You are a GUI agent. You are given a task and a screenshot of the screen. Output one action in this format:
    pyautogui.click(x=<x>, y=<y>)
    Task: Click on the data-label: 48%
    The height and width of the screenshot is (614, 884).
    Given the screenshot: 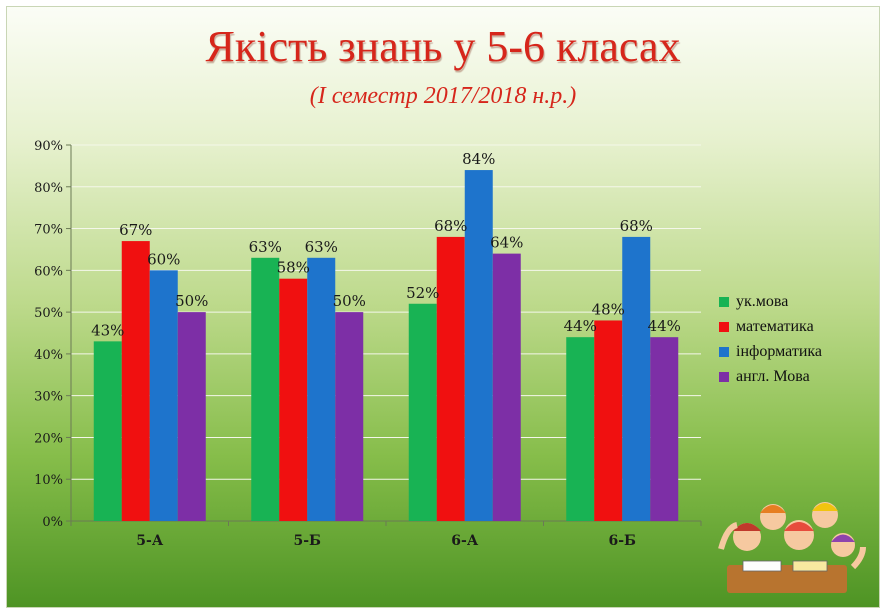 What is the action you would take?
    pyautogui.click(x=608, y=309)
    